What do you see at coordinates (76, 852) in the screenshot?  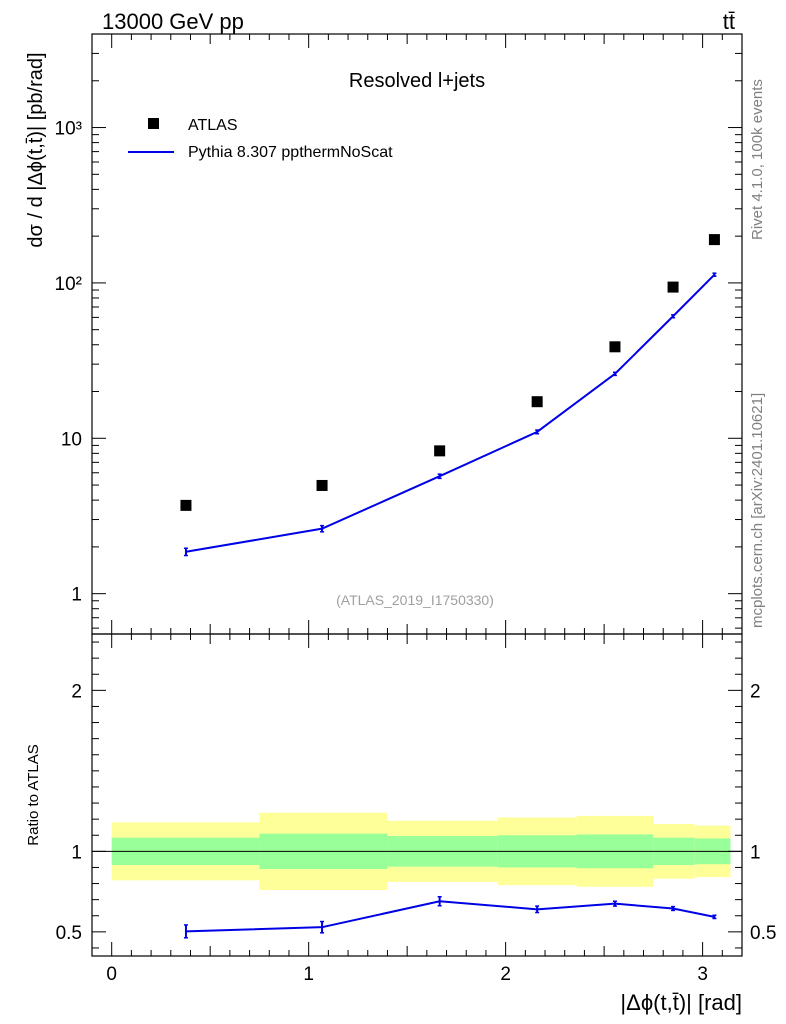 I see `ratio-ytick-label: 1` at bounding box center [76, 852].